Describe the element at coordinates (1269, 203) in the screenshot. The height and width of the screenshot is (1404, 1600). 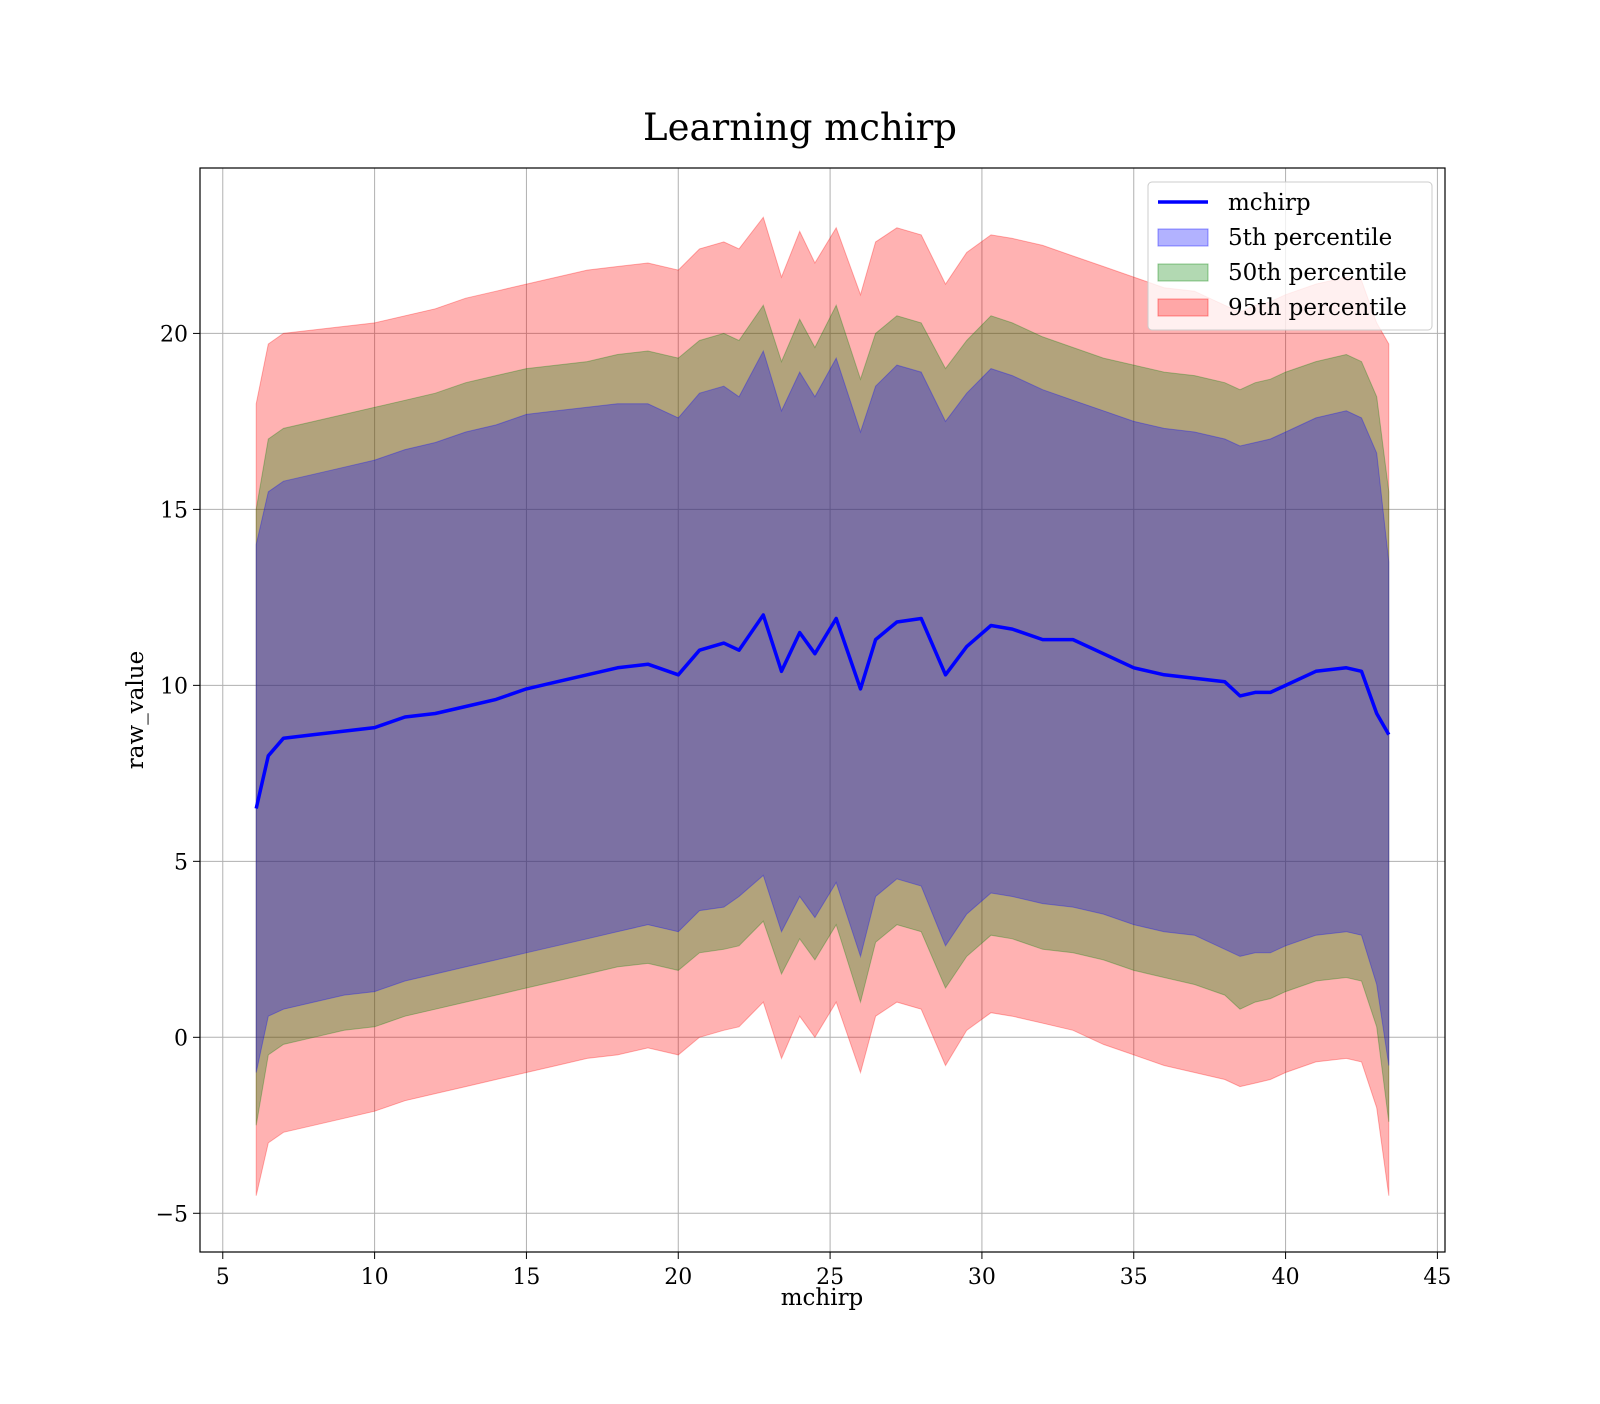
I see `legend-label: mchirp` at that location.